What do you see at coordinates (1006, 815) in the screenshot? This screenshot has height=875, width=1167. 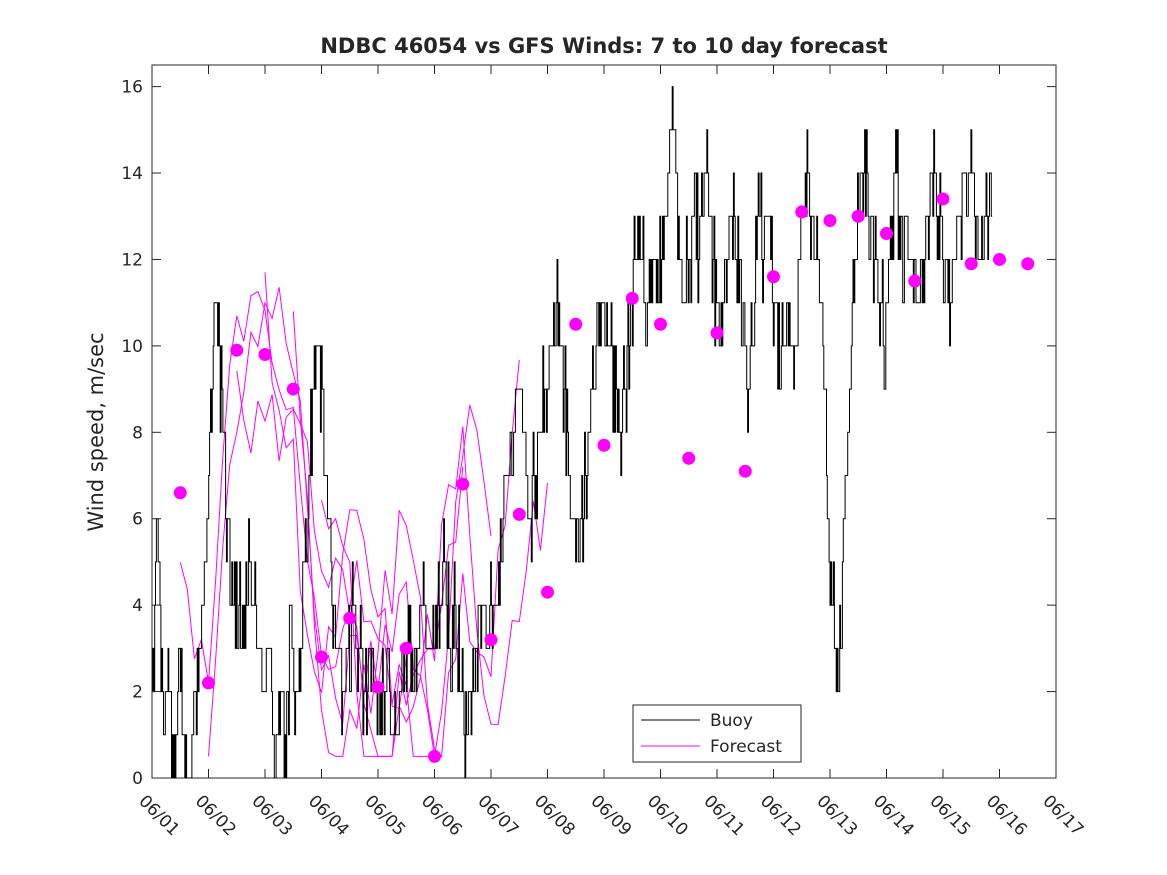 I see `x-tick-label: 06/16` at bounding box center [1006, 815].